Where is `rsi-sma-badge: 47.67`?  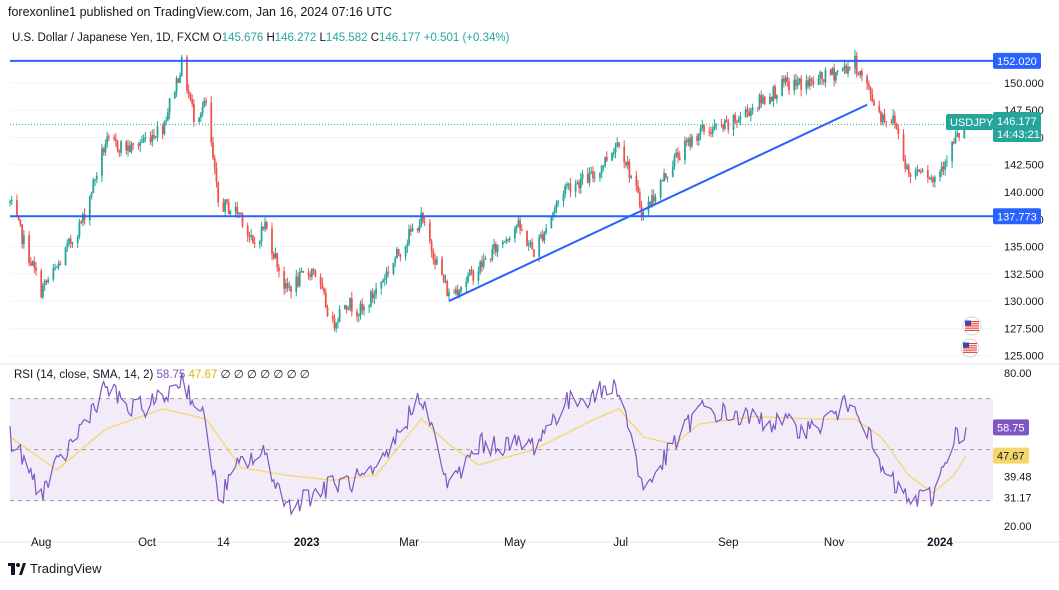 rsi-sma-badge: 47.67 is located at coordinates (1011, 455).